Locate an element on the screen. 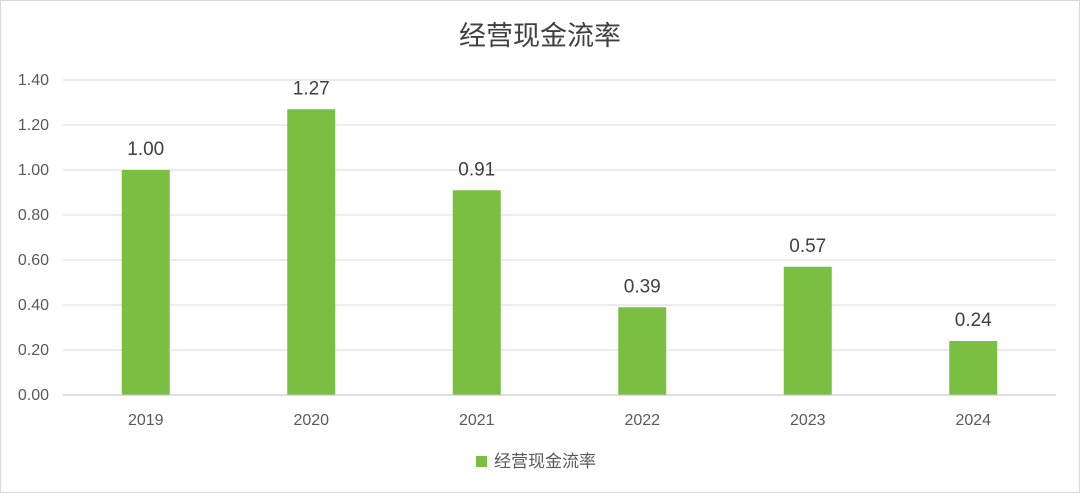  data-label: 0.57 is located at coordinates (807, 246).